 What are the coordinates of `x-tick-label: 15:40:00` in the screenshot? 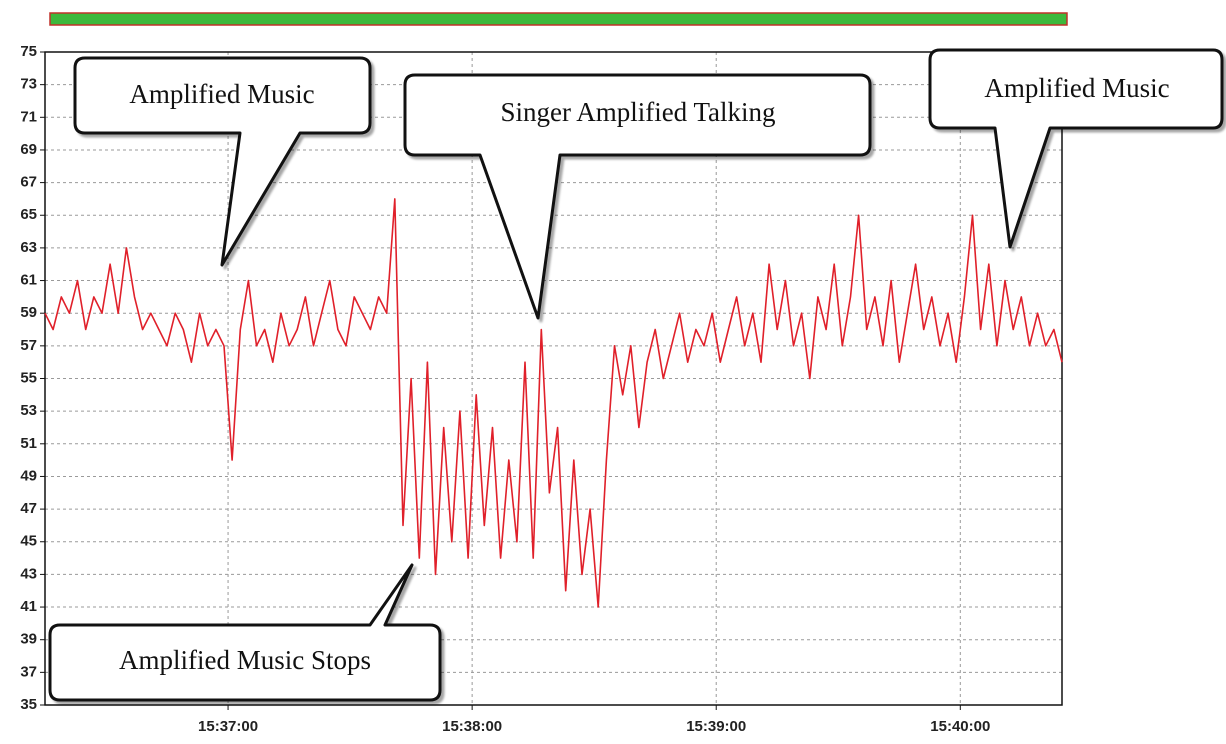 It's located at (960, 726).